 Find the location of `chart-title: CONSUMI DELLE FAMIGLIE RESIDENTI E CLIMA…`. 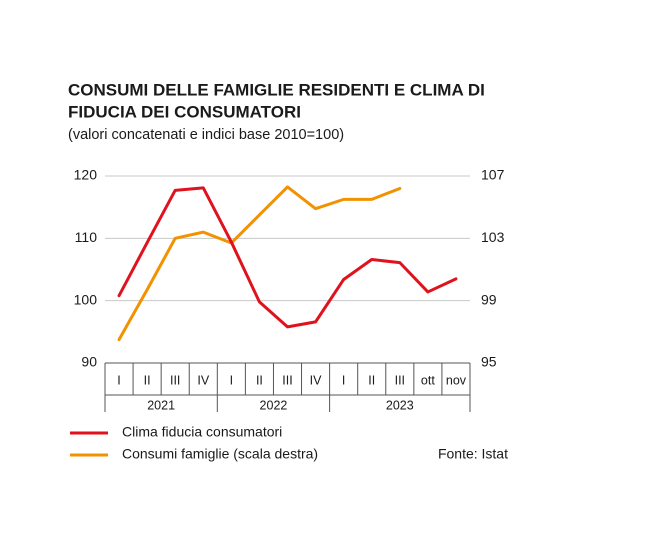

chart-title: CONSUMI DELLE FAMIGLIE RESIDENTI E CLIMA… is located at coordinates (276, 89).